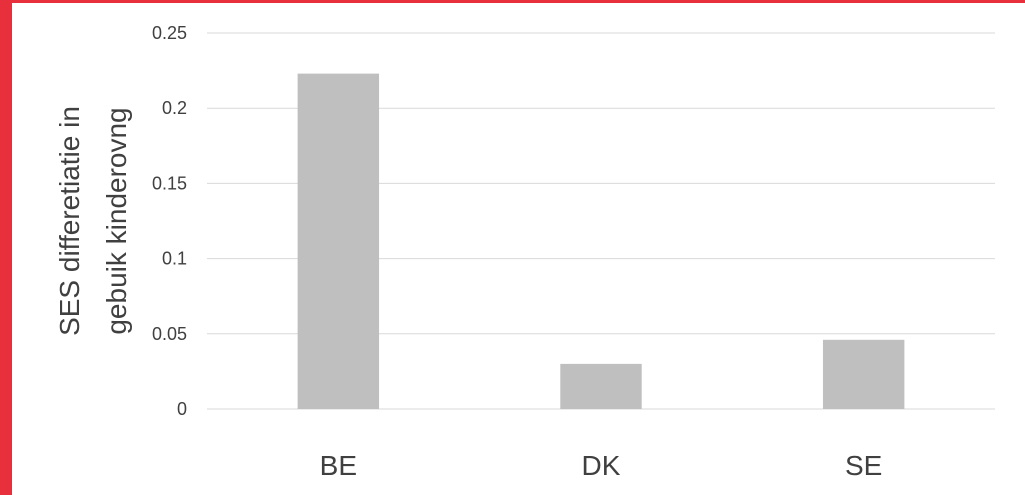 Image resolution: width=1025 pixels, height=495 pixels. I want to click on bar-be, so click(338, 241).